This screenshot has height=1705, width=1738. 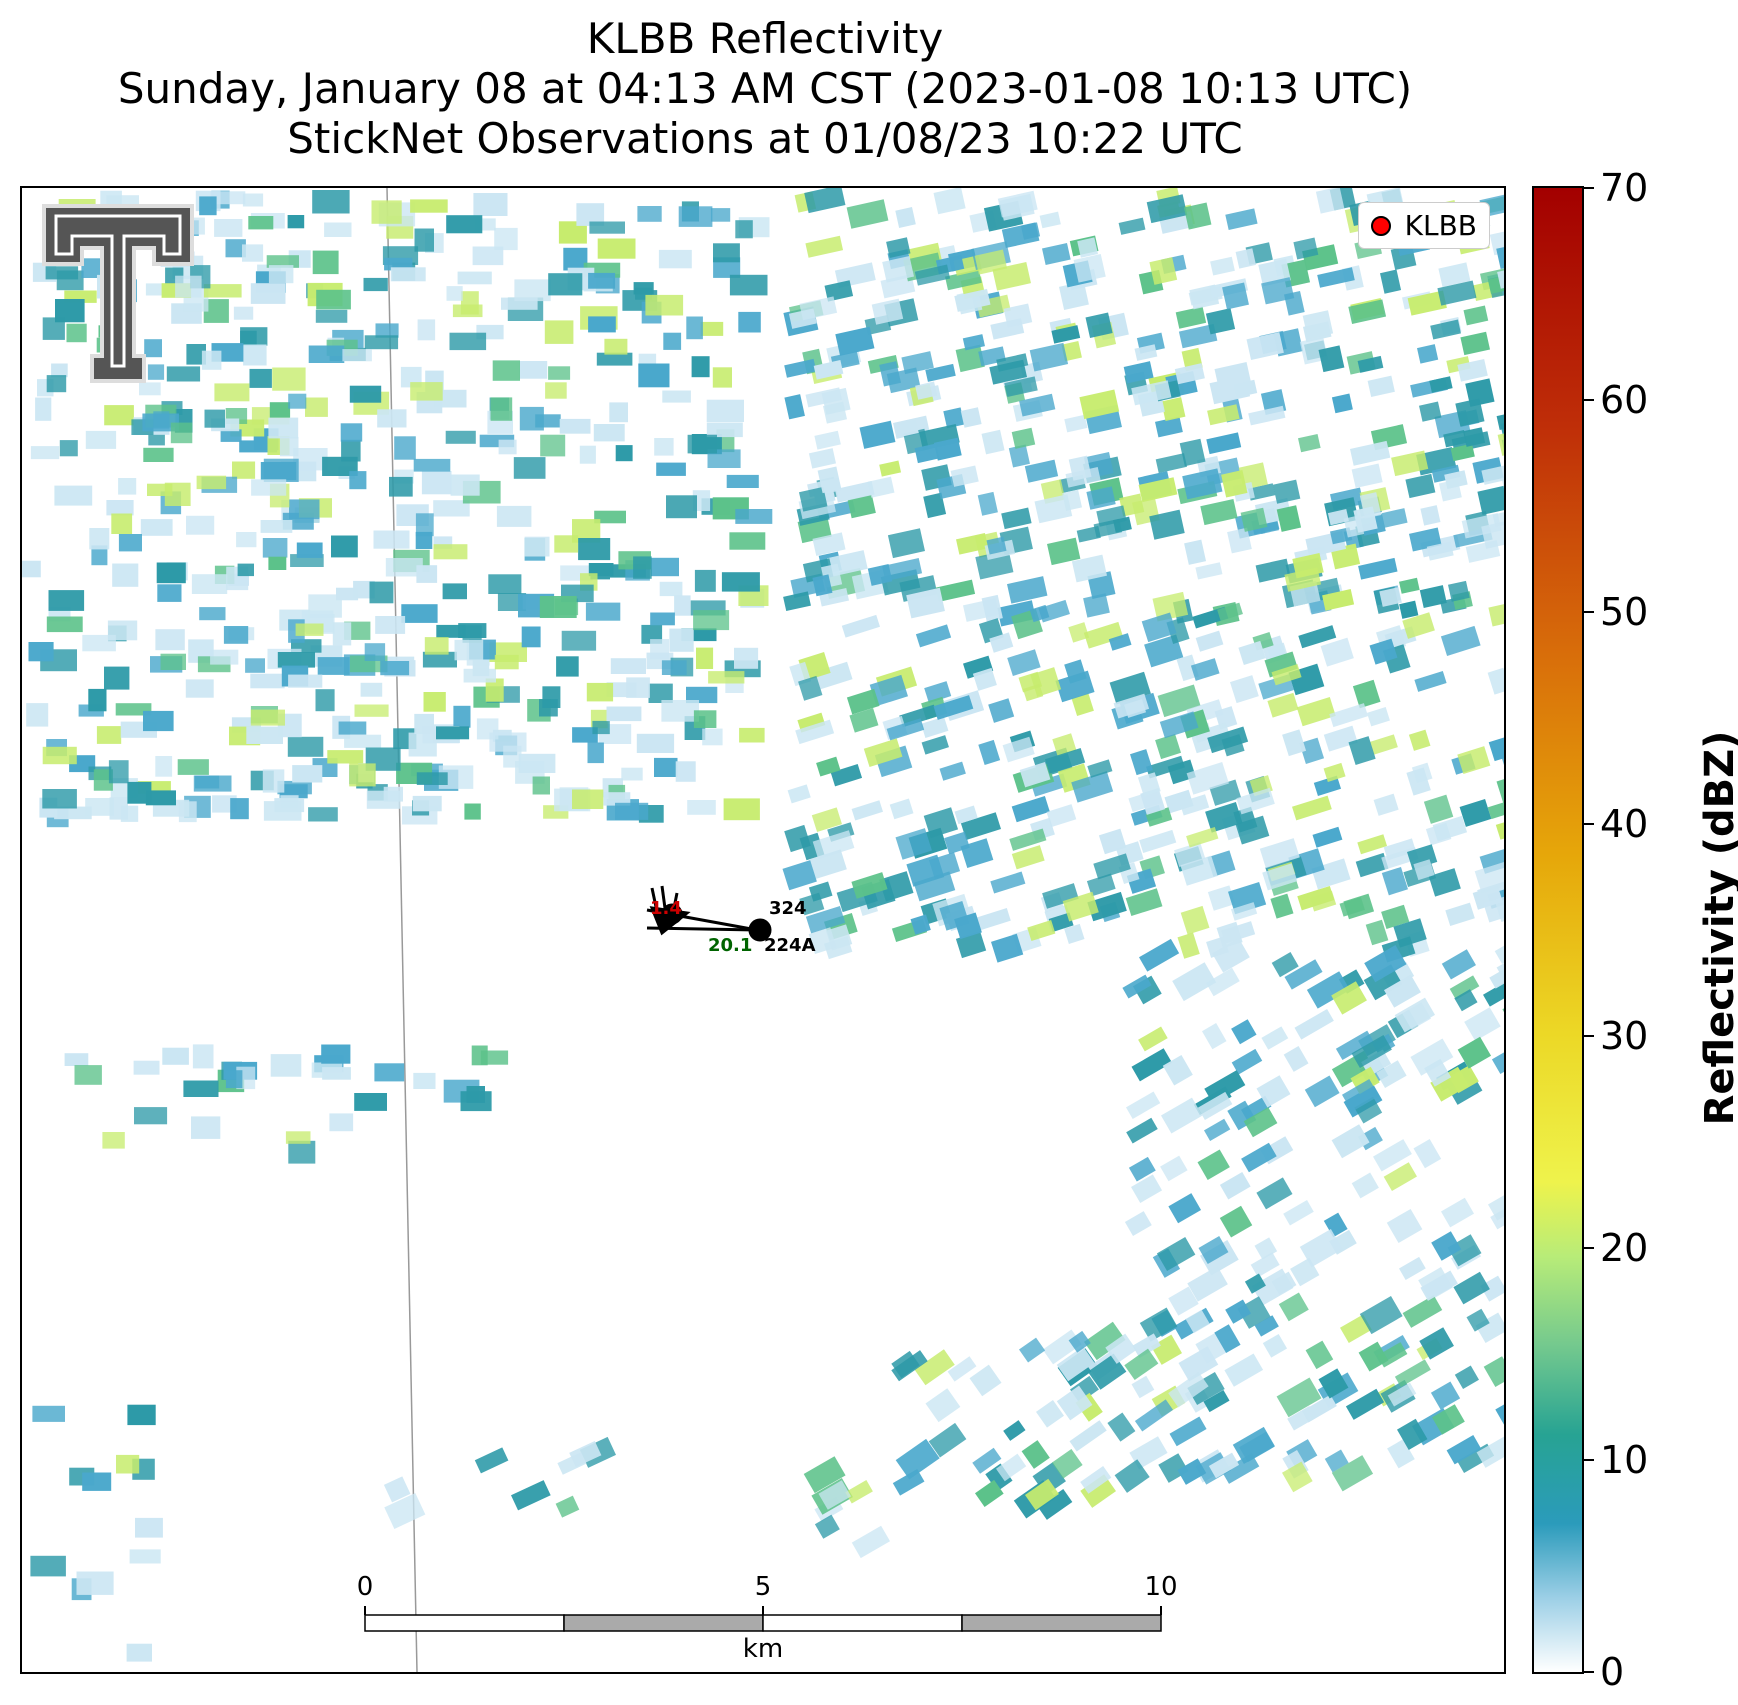 I want to click on chart-title: KLBB Reflectivity, so click(x=765, y=38).